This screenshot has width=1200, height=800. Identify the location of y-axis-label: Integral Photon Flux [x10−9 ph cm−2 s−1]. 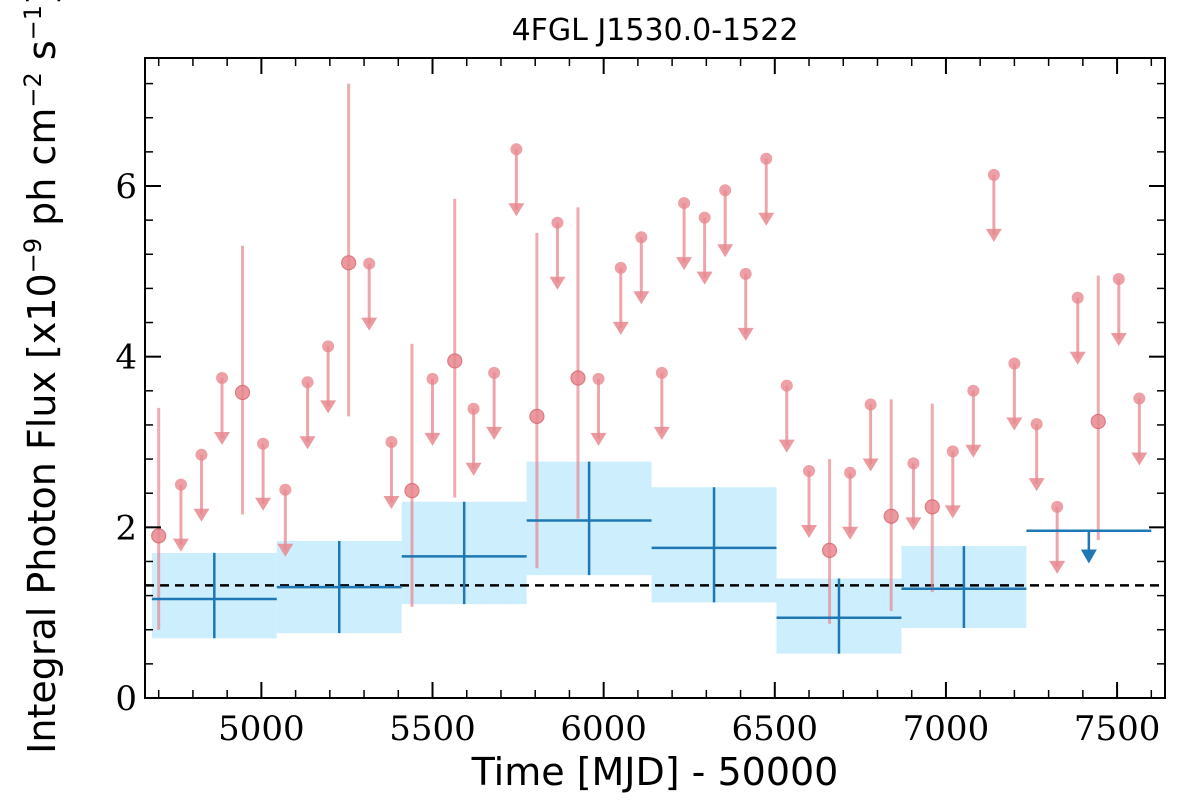
(41, 377).